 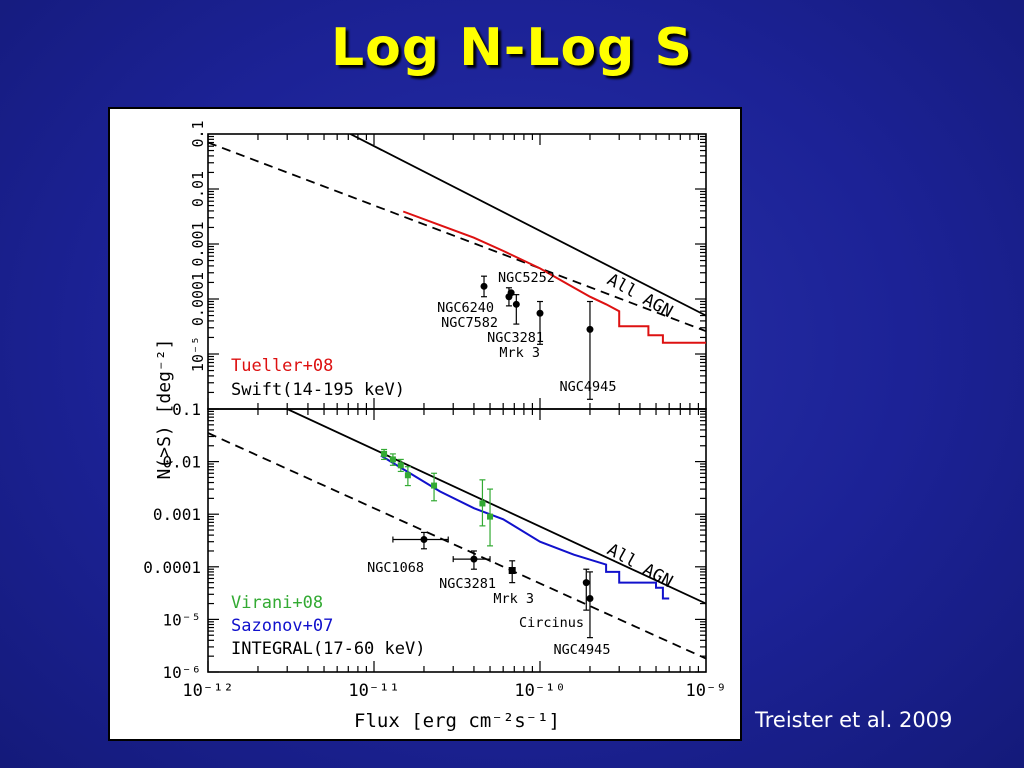 I want to click on legend-entry: Sazonov+07, so click(x=282, y=626).